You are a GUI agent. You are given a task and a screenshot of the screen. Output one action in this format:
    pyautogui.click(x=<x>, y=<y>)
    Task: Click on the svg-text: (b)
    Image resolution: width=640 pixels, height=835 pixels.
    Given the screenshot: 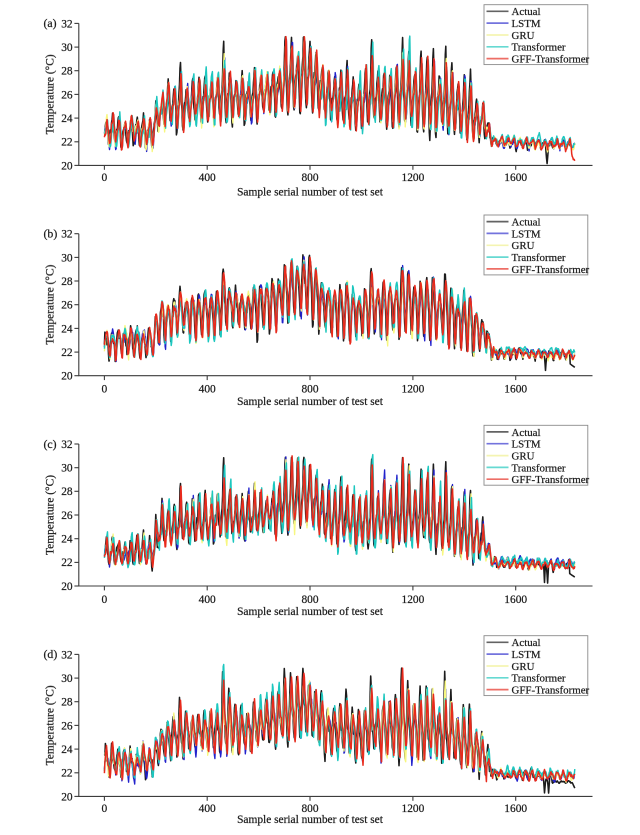 What is the action you would take?
    pyautogui.click(x=51, y=234)
    